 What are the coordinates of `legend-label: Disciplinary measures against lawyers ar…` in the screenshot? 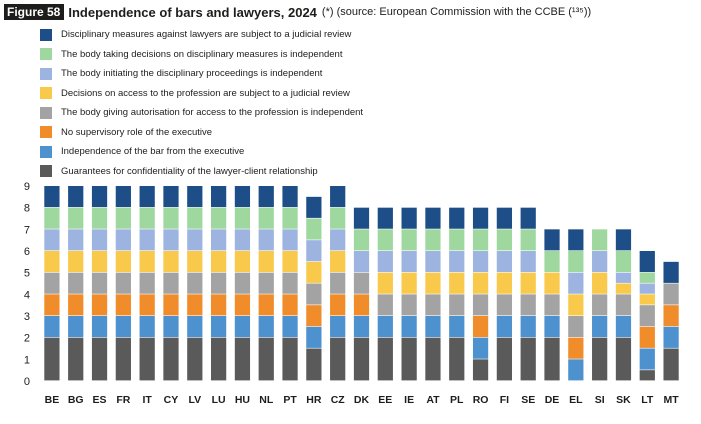 It's located at (206, 35).